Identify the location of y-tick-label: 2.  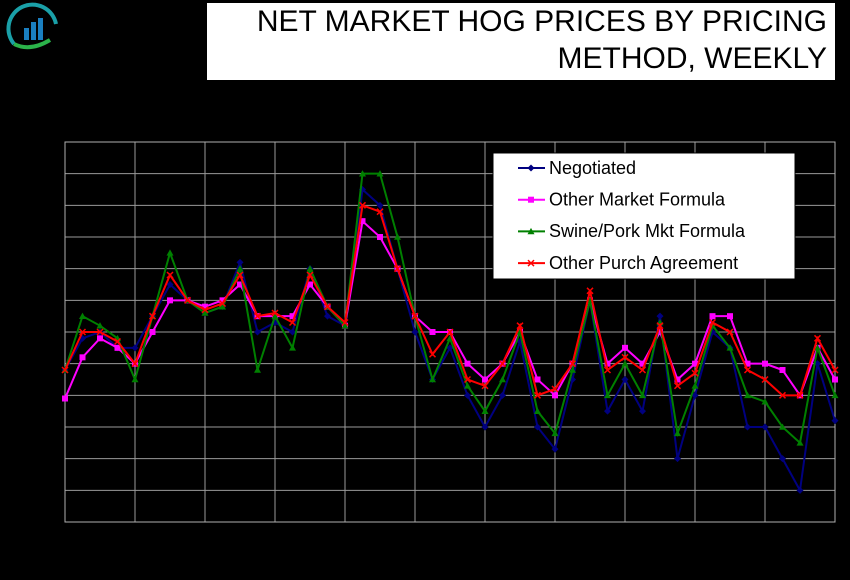
(55, 458).